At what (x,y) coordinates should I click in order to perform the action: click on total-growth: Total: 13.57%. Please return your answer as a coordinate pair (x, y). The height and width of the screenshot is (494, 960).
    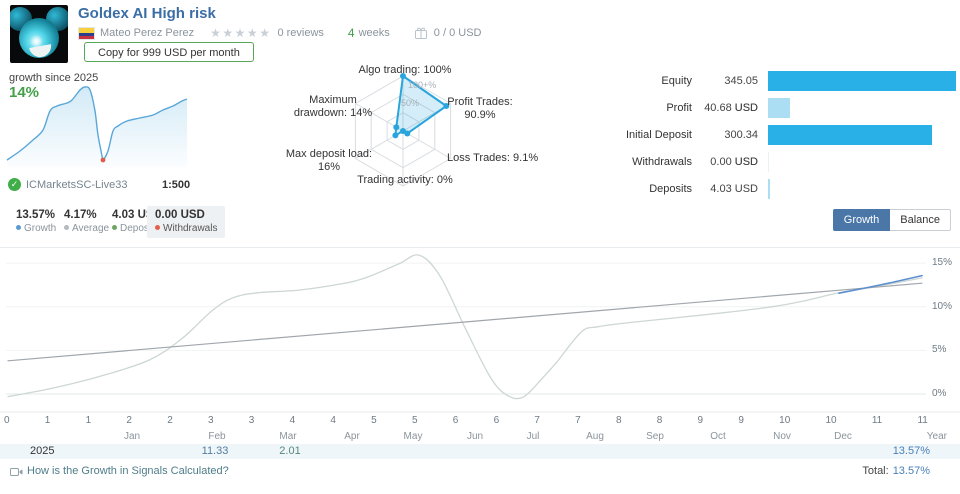
    Looking at the image, I should click on (896, 471).